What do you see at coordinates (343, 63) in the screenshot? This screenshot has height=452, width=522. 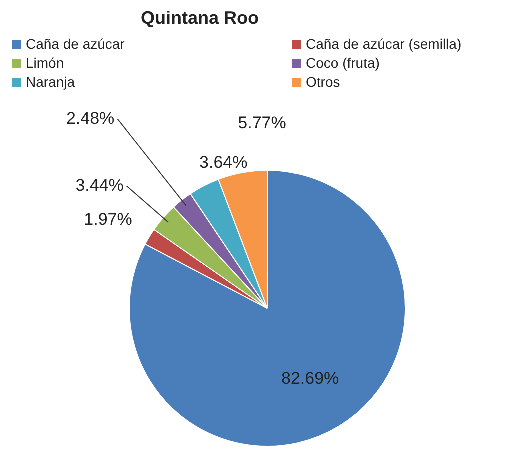 I see `legend-label: Coco (fruta)` at bounding box center [343, 63].